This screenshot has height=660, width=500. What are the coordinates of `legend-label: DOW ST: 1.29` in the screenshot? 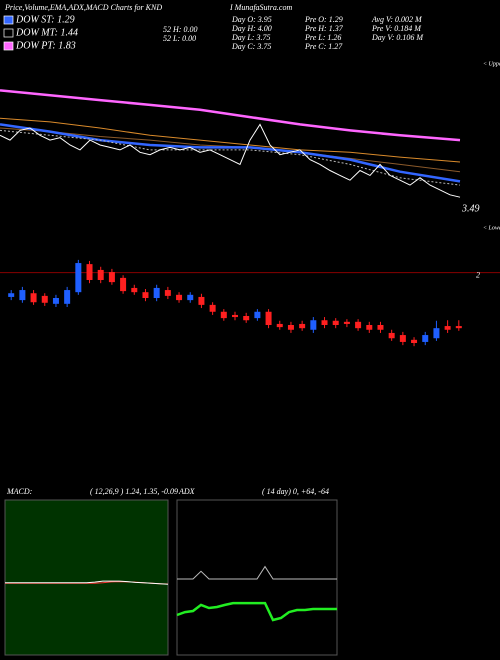 It's located at (45, 19).